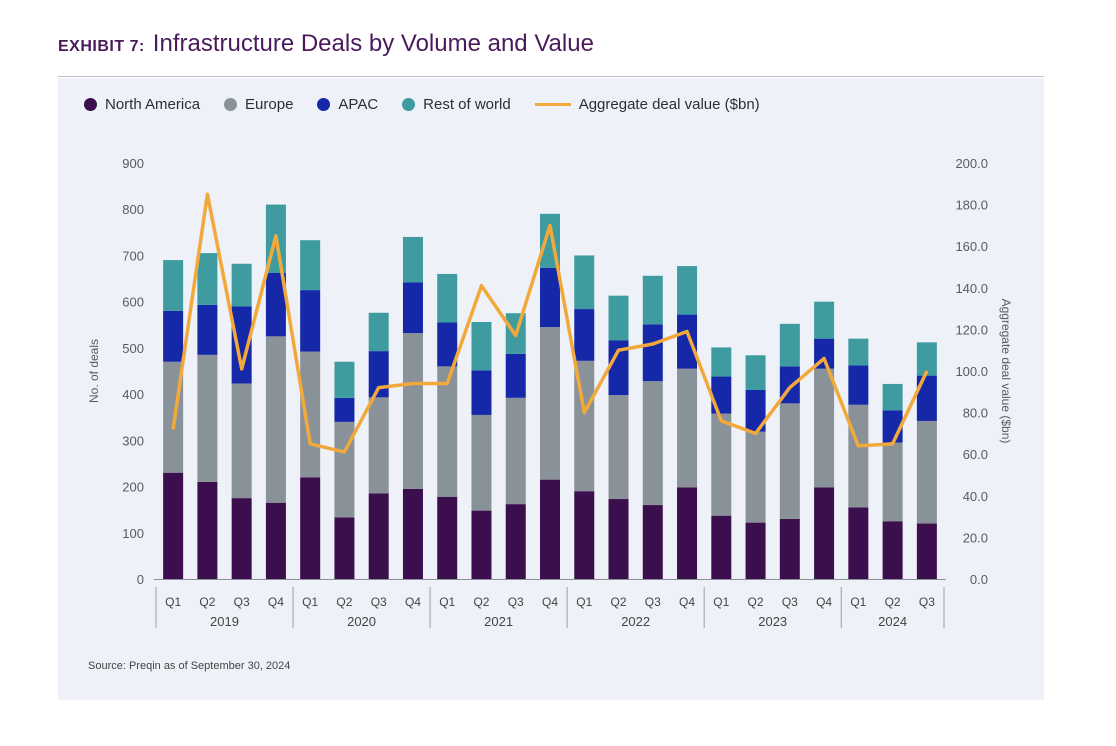 The width and height of the screenshot is (1116, 746). I want to click on y-tick-label: 100, so click(133, 533).